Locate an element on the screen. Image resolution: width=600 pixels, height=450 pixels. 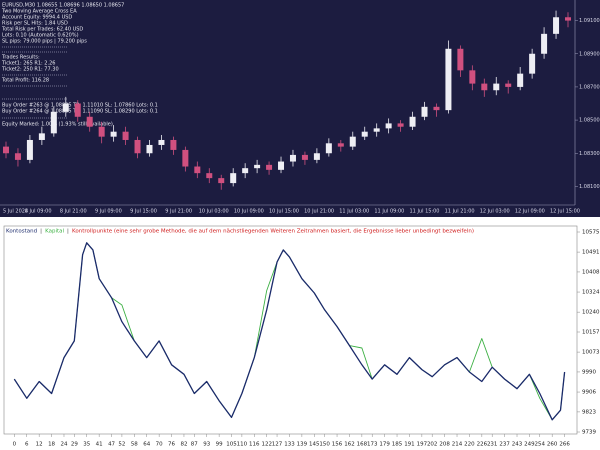
x-tick-label: 99 is located at coordinates (219, 445).